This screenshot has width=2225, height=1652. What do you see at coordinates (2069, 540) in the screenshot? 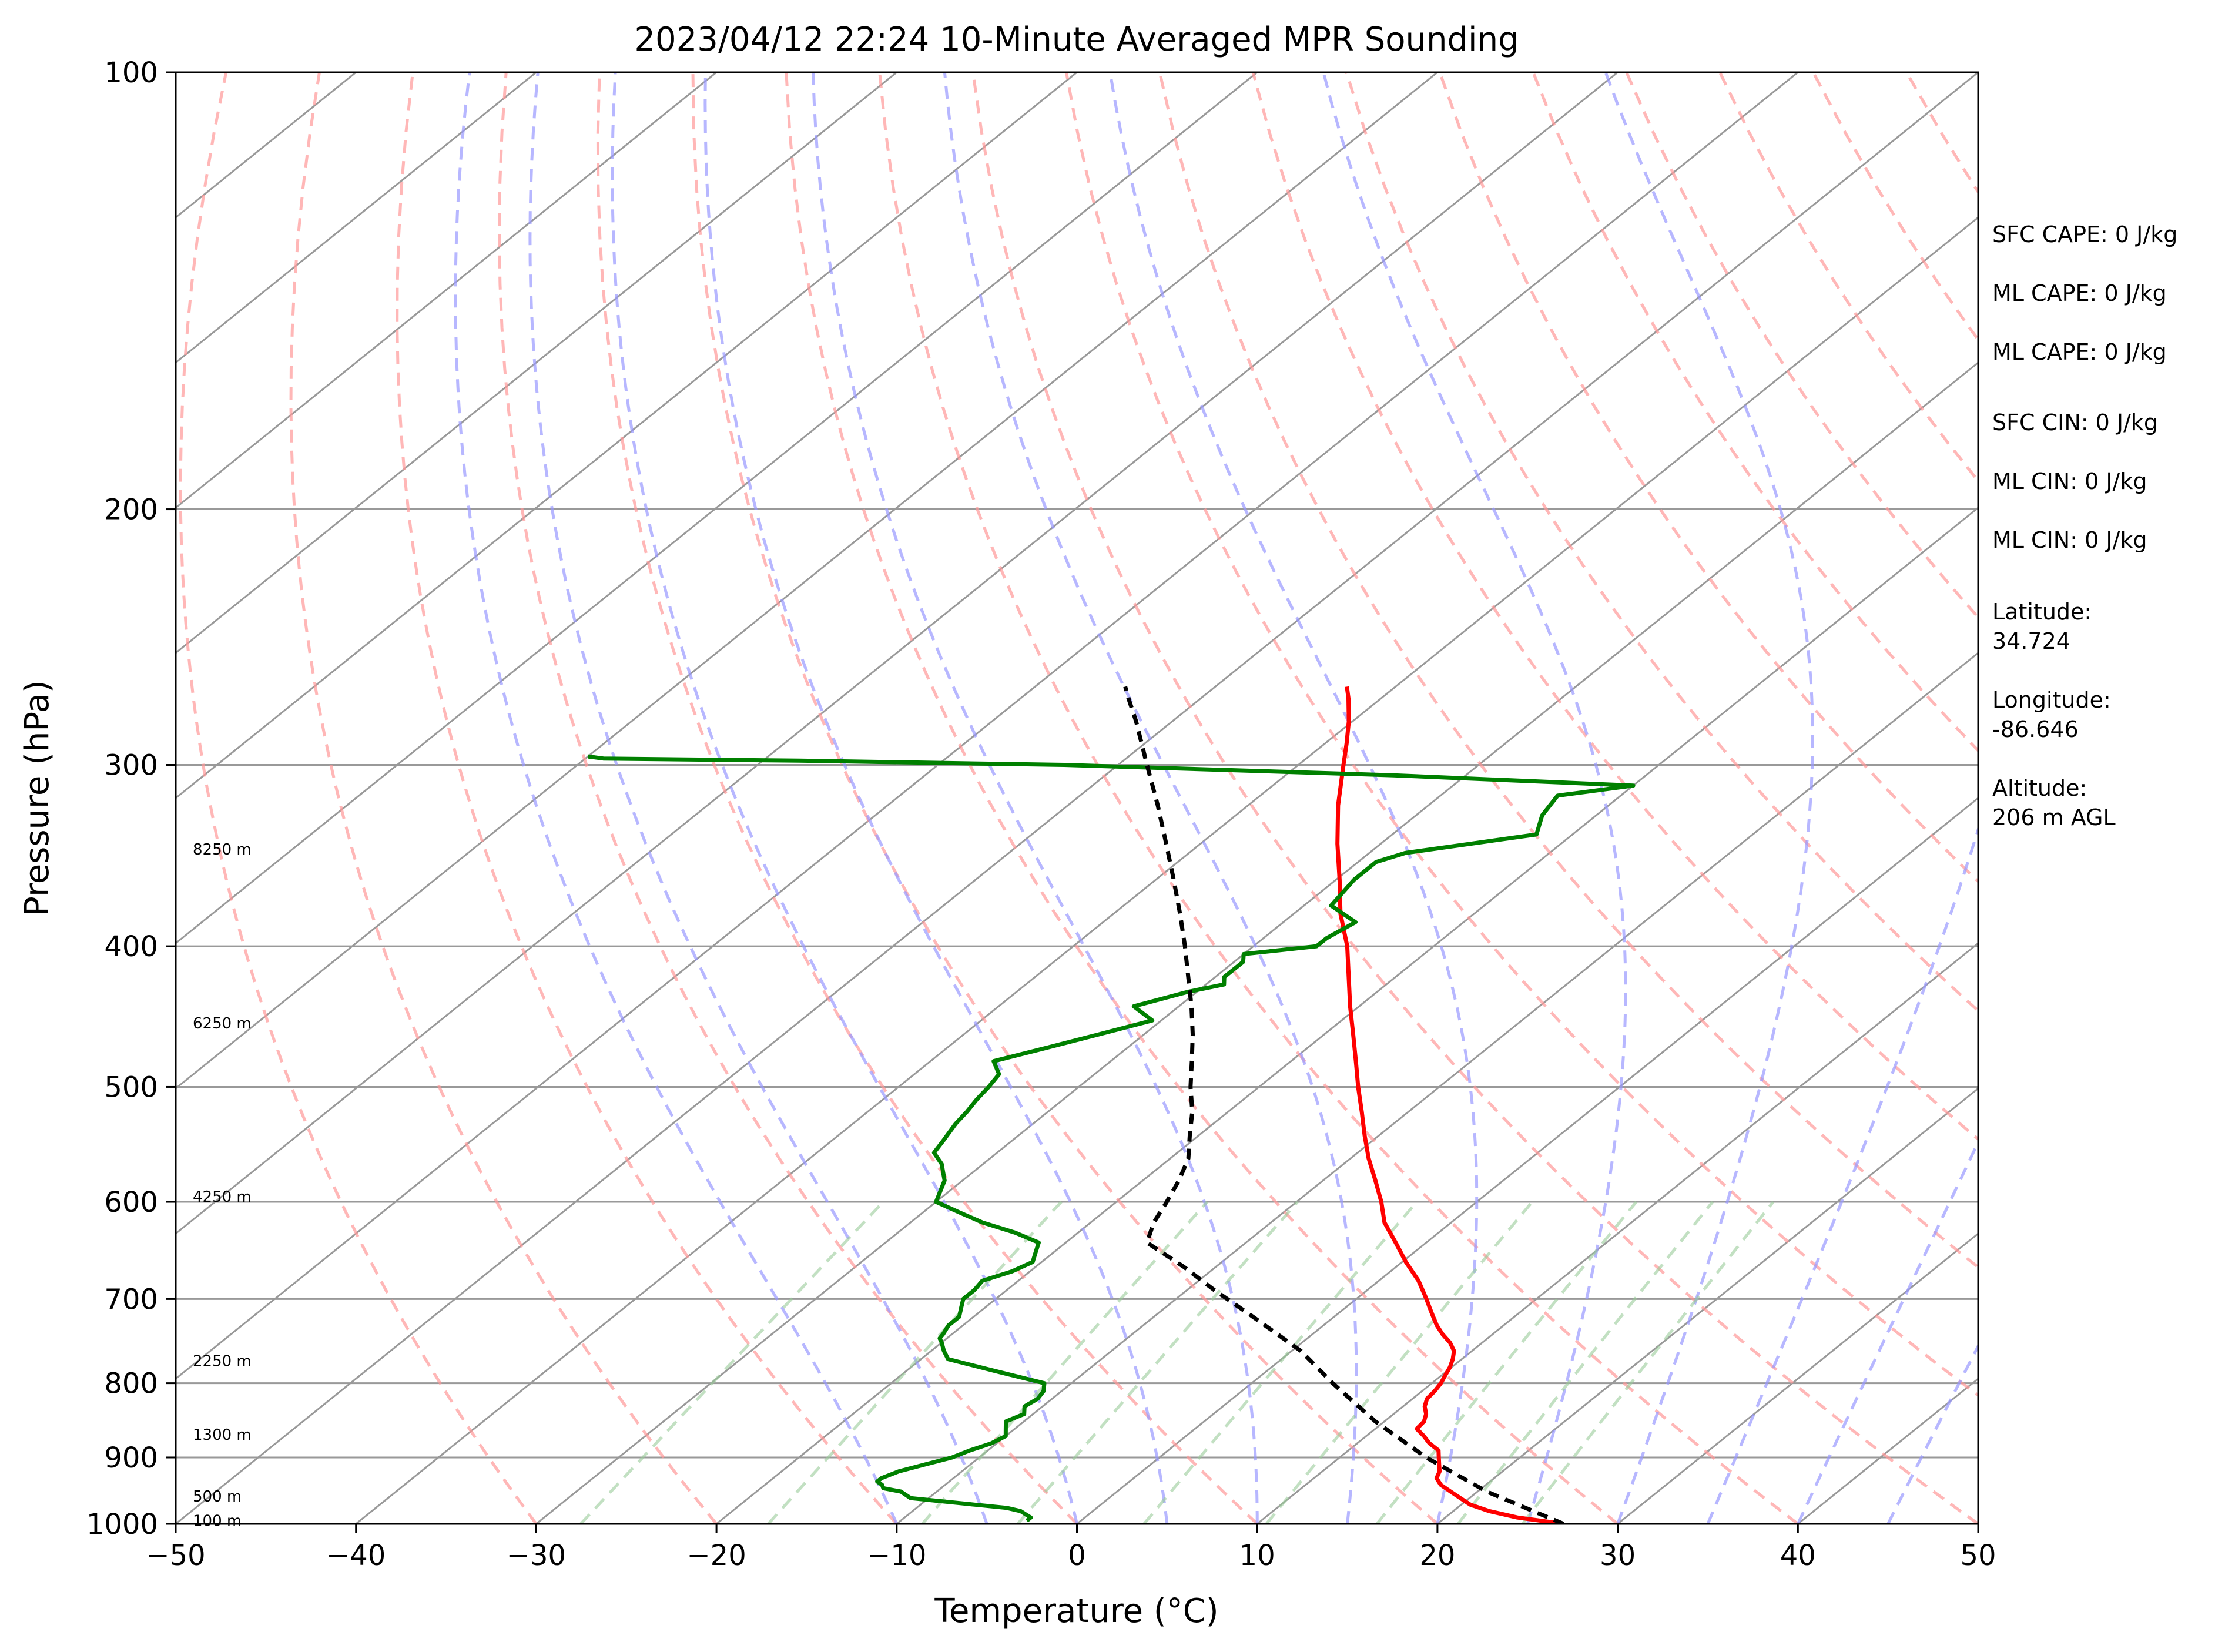
I see `stat-ml-cin-2: ML CIN: 0 J/kg` at bounding box center [2069, 540].